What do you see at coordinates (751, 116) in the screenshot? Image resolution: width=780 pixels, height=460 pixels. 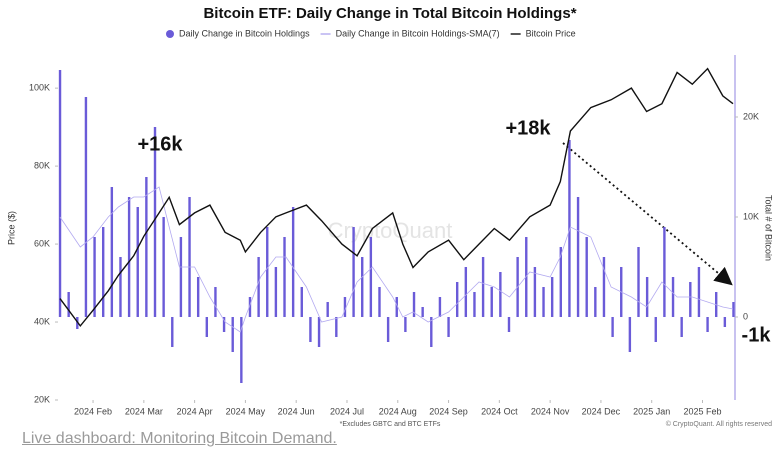 I see `y2-tick-label: 20K` at bounding box center [751, 116].